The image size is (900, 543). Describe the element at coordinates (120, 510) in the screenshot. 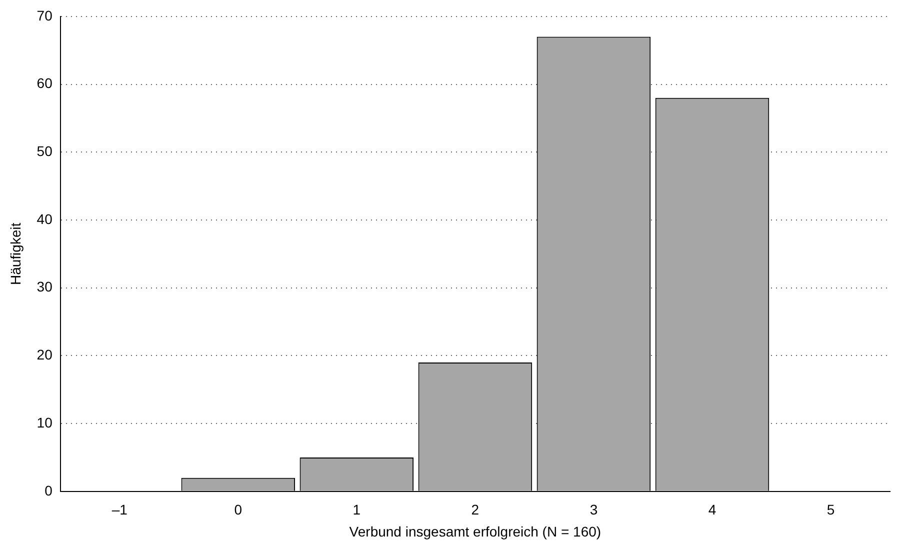

I see `x-tick-label: –1` at that location.